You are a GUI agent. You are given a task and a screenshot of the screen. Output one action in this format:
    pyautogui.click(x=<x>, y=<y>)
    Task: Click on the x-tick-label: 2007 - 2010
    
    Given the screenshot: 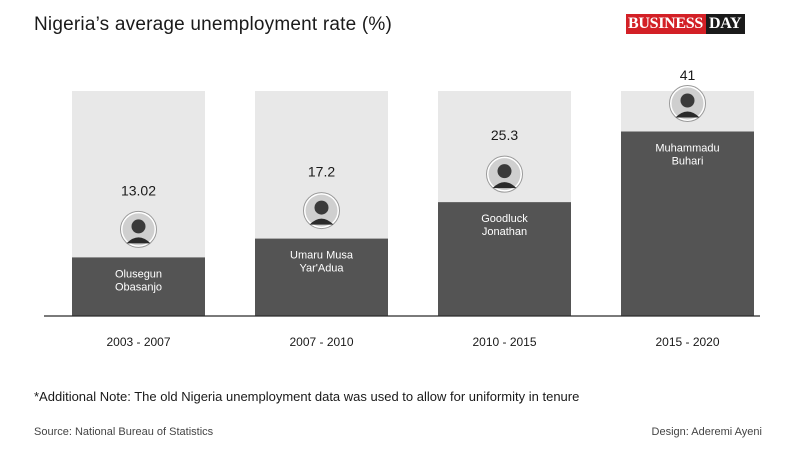 What is the action you would take?
    pyautogui.click(x=321, y=342)
    